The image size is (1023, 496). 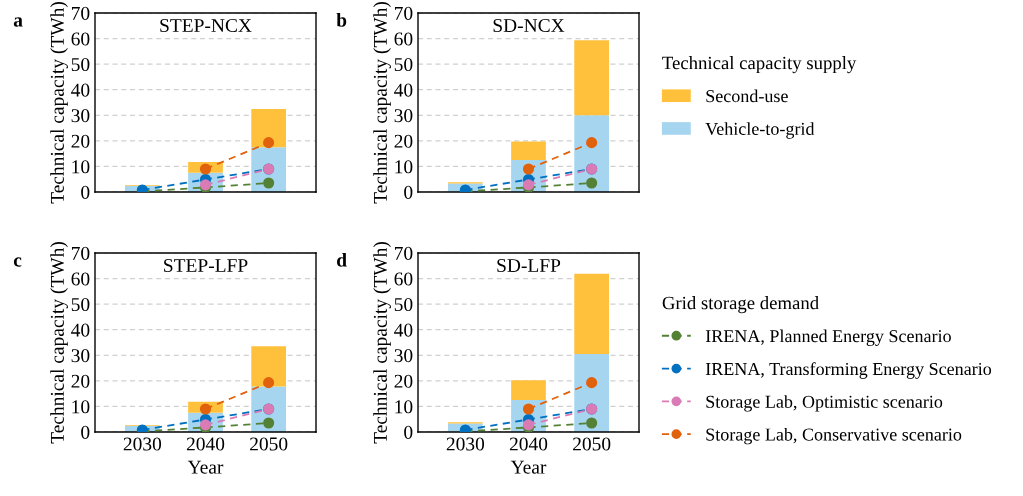 What do you see at coordinates (747, 96) in the screenshot?
I see `legend-label: Second-use` at bounding box center [747, 96].